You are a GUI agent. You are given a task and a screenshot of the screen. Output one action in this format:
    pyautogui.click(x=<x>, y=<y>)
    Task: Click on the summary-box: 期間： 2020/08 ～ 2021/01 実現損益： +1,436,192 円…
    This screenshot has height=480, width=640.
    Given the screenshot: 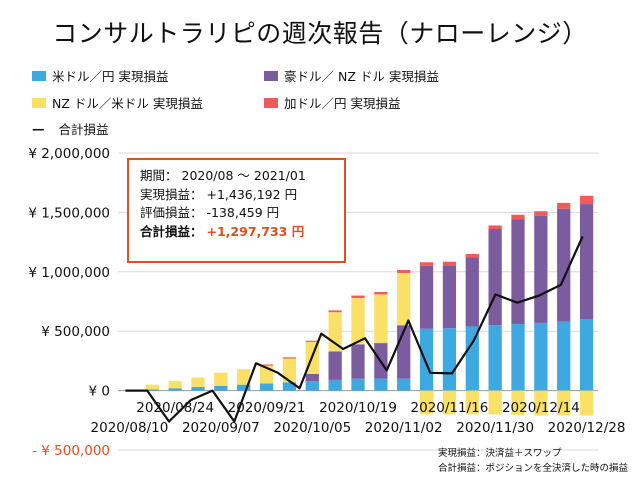 What is the action you would take?
    pyautogui.click(x=236, y=210)
    